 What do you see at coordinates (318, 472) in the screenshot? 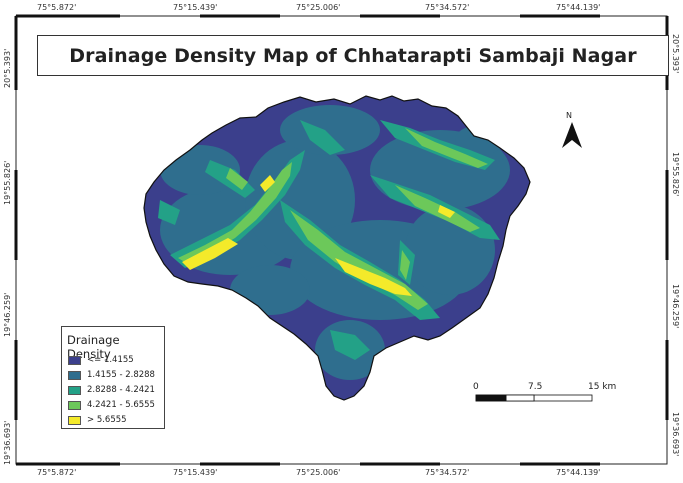
I see `coord-bottom-3: 75°25.006'` at bounding box center [318, 472].